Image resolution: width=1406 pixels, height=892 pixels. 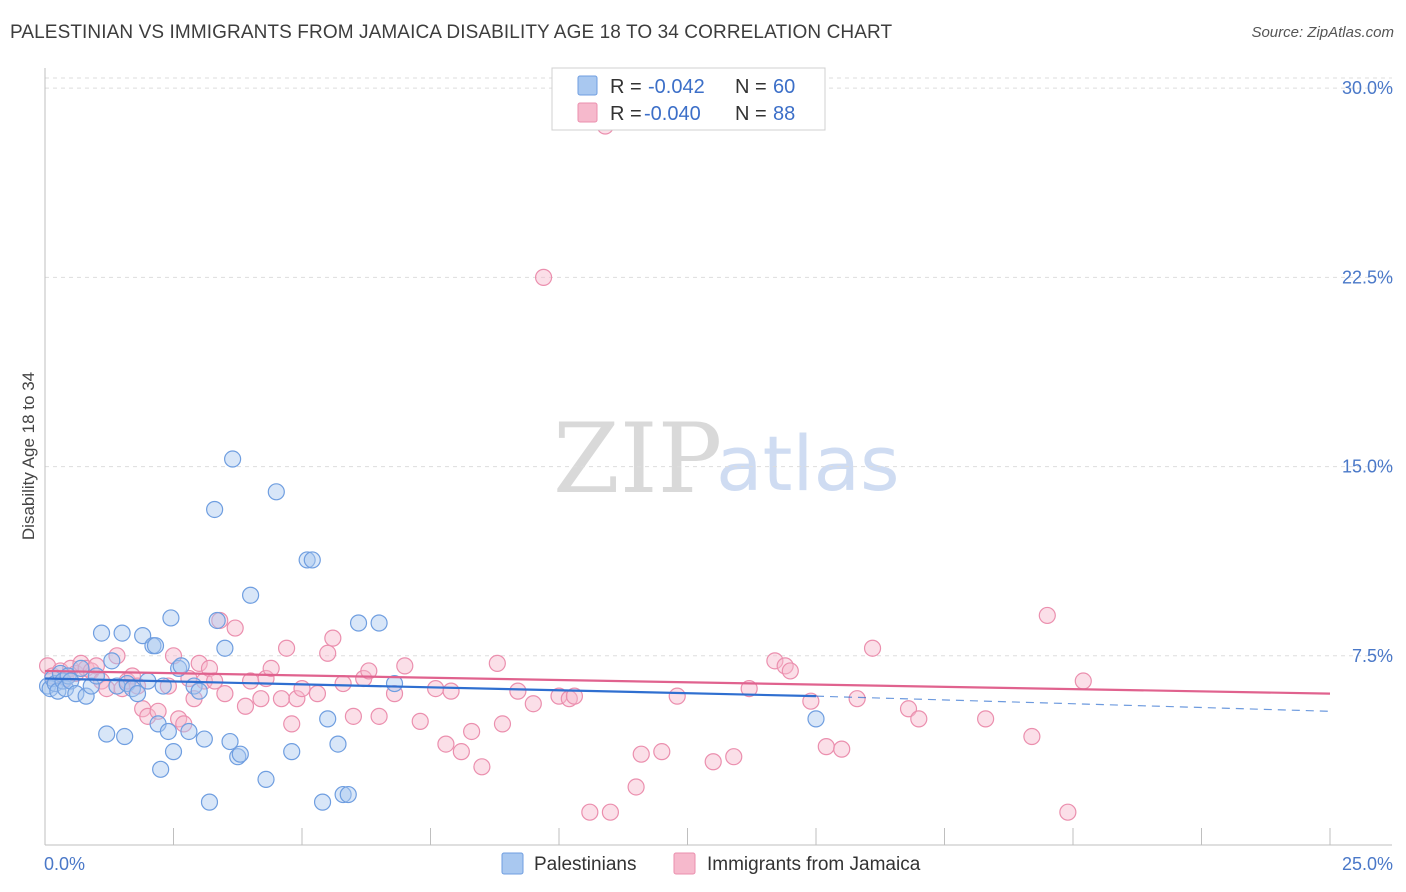 What do you see at coordinates (1372, 656) in the screenshot?
I see `y-tick-label: 7.5%` at bounding box center [1372, 656].